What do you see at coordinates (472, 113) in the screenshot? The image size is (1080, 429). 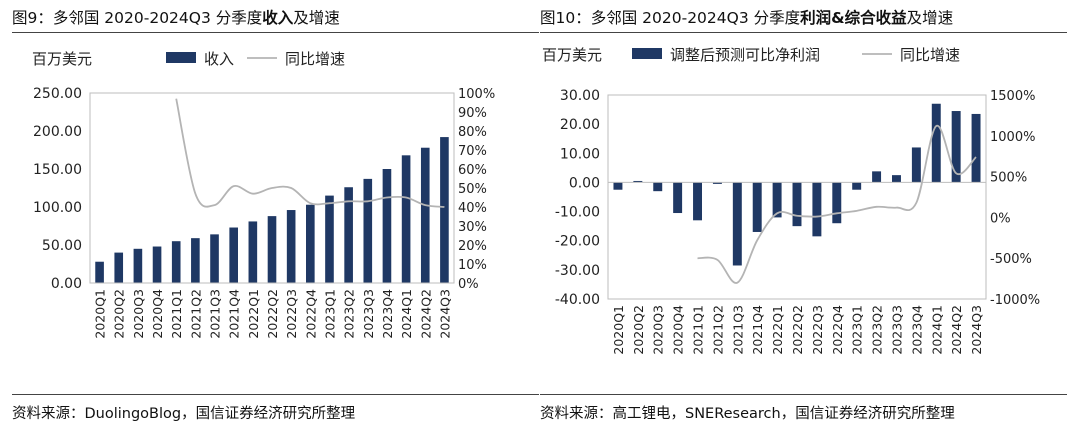 I see `right-axis-tick-label: 90%` at bounding box center [472, 113].